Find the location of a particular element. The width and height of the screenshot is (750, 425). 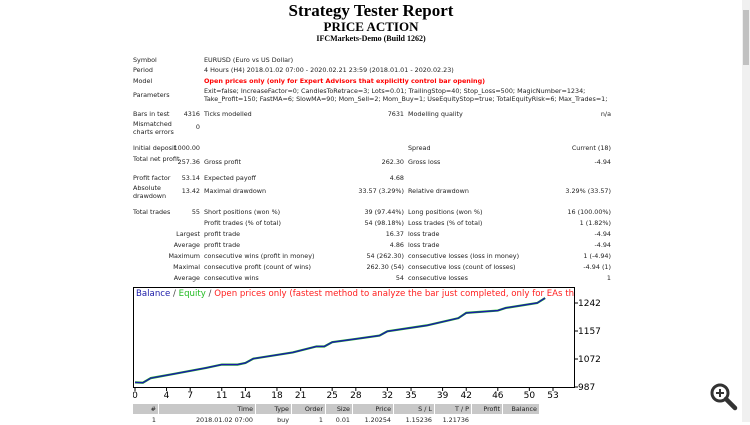

stat-value: 39 (97.44%) is located at coordinates (384, 212).